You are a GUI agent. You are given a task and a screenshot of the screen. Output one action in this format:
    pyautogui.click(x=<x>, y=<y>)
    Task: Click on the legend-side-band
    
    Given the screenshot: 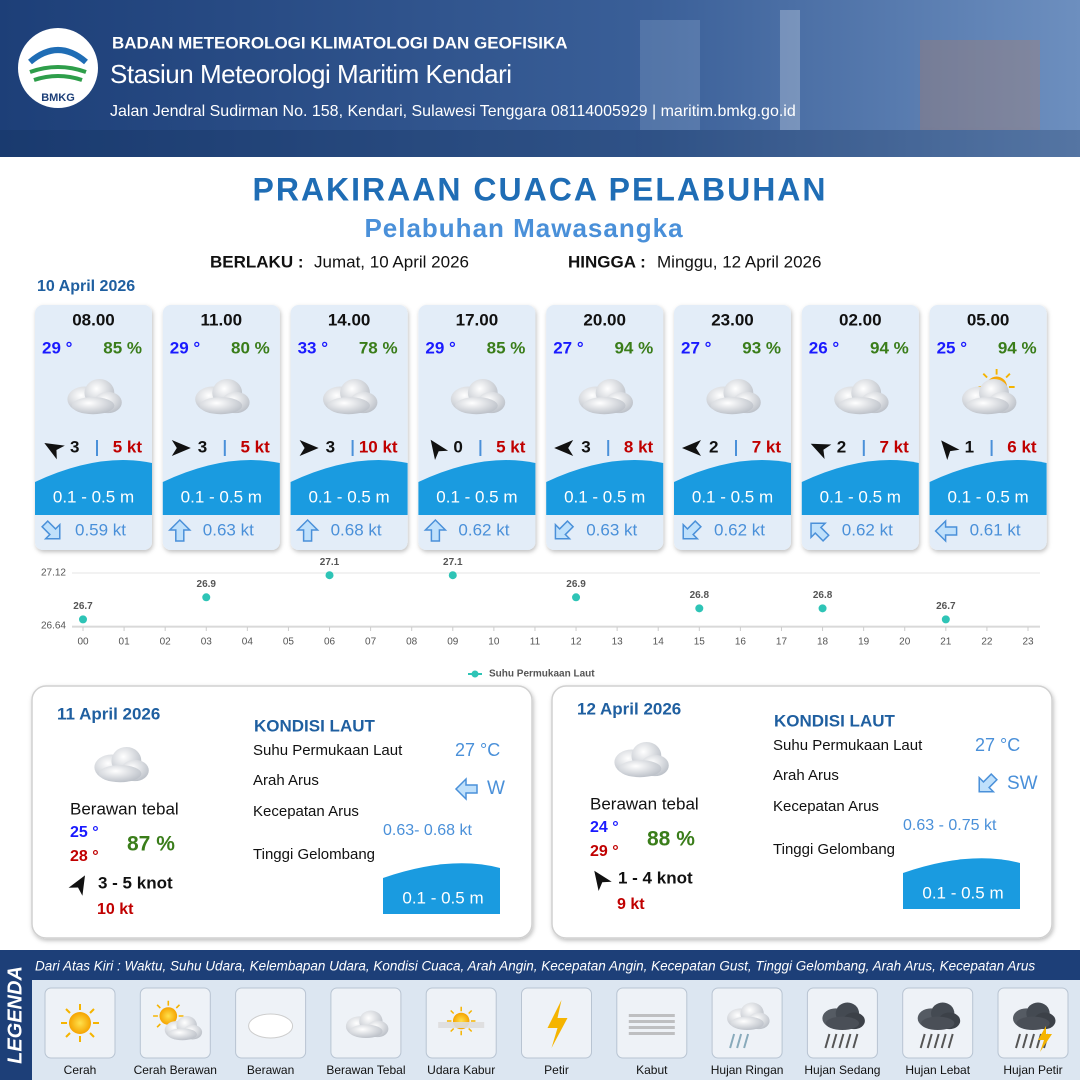 What is the action you would take?
    pyautogui.click(x=16, y=1015)
    